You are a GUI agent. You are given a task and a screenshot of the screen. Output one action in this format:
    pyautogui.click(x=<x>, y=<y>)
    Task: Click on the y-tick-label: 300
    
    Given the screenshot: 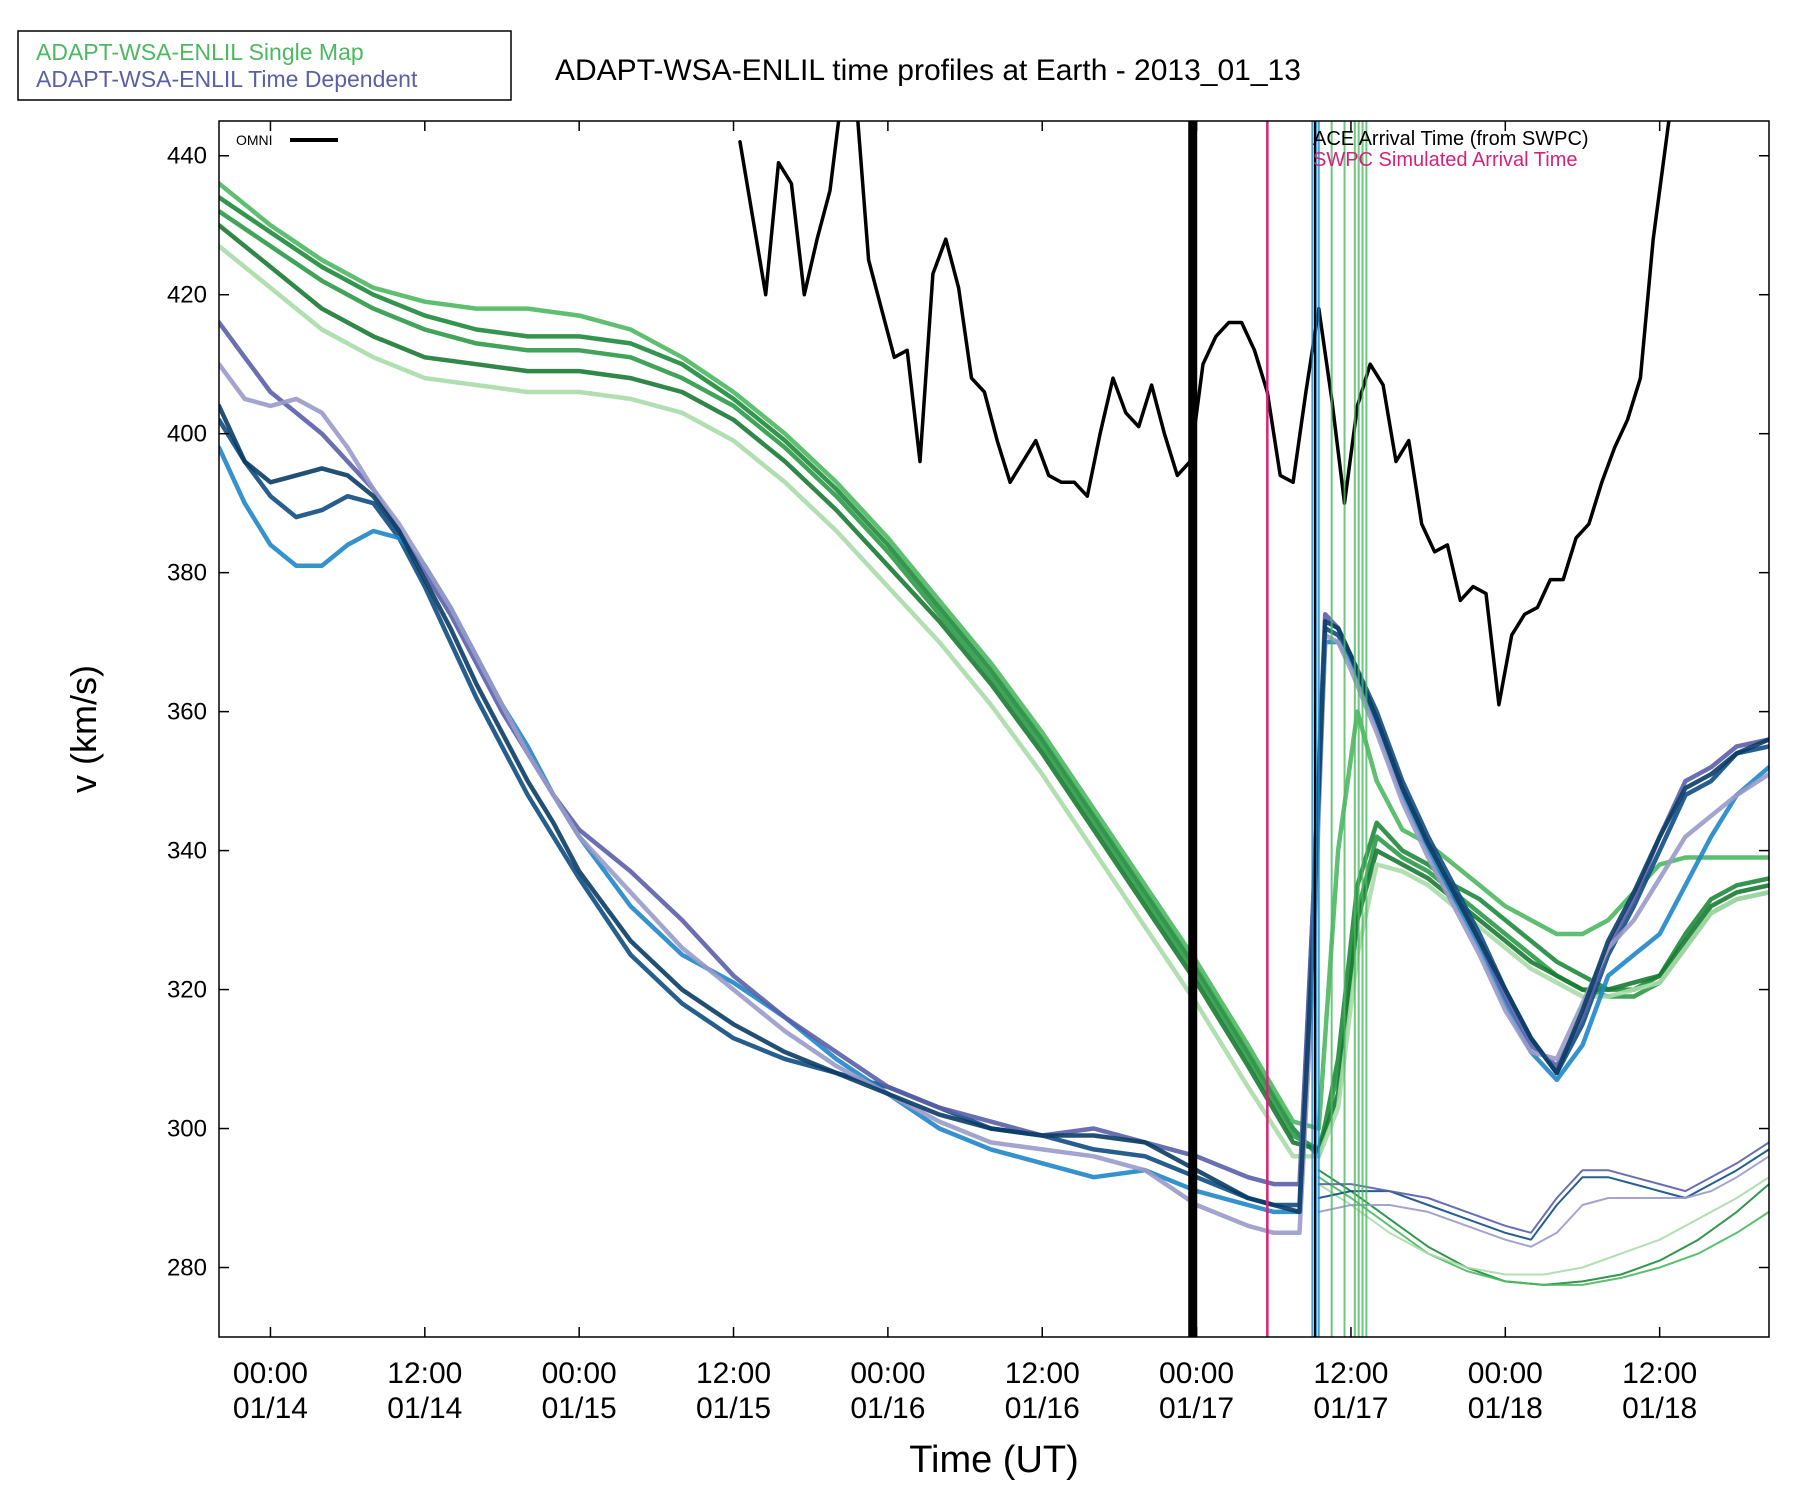 What is the action you would take?
    pyautogui.click(x=187, y=1129)
    